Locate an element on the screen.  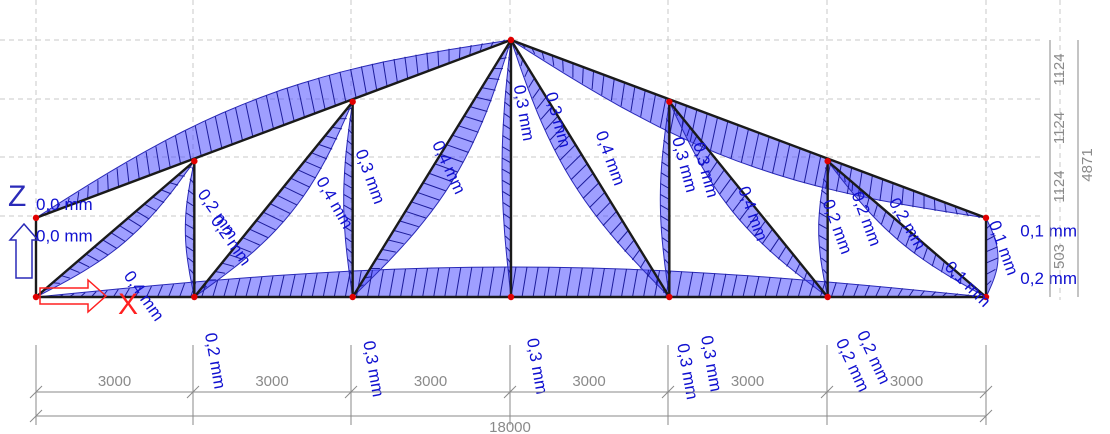
deflection-label: 0,0 mm is located at coordinates (64, 236).